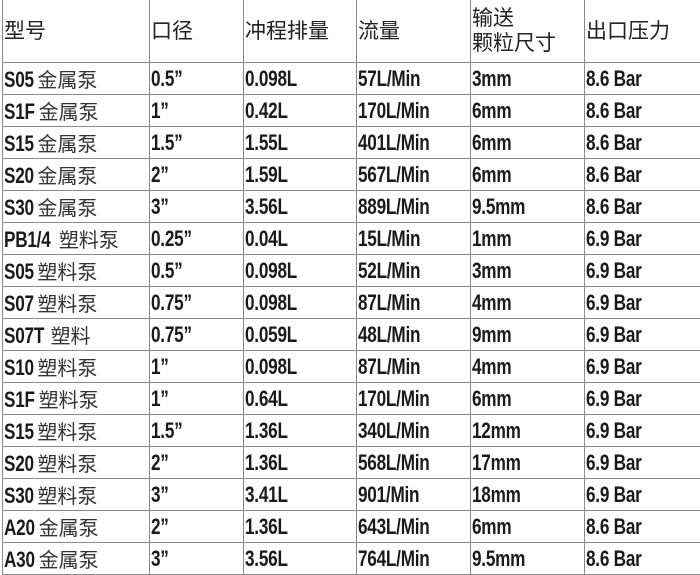 The height and width of the screenshot is (575, 700). Describe the element at coordinates (498, 559) in the screenshot. I see `particle-value: 9.5mm` at that location.